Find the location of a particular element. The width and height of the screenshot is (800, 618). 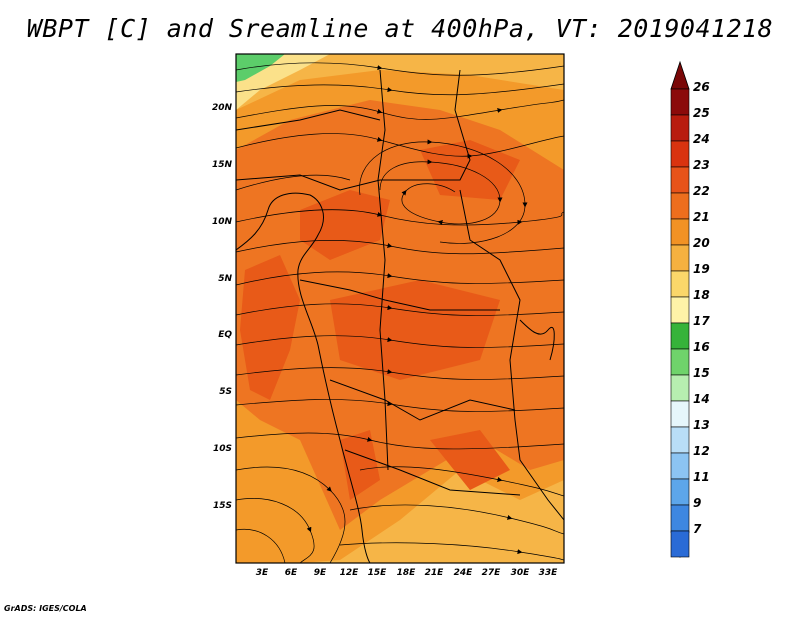

grads-credit: GrADS: IGES/COLA is located at coordinates (45, 608).